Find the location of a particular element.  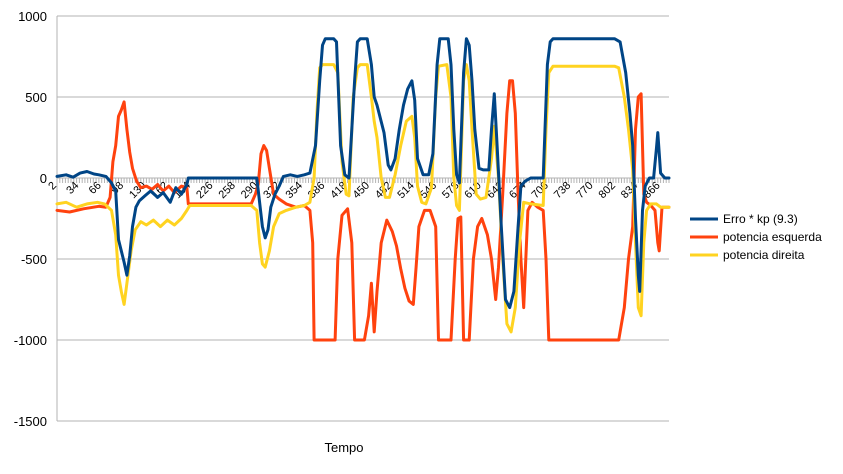

y-tick-label: -1500 is located at coordinates (30, 421).